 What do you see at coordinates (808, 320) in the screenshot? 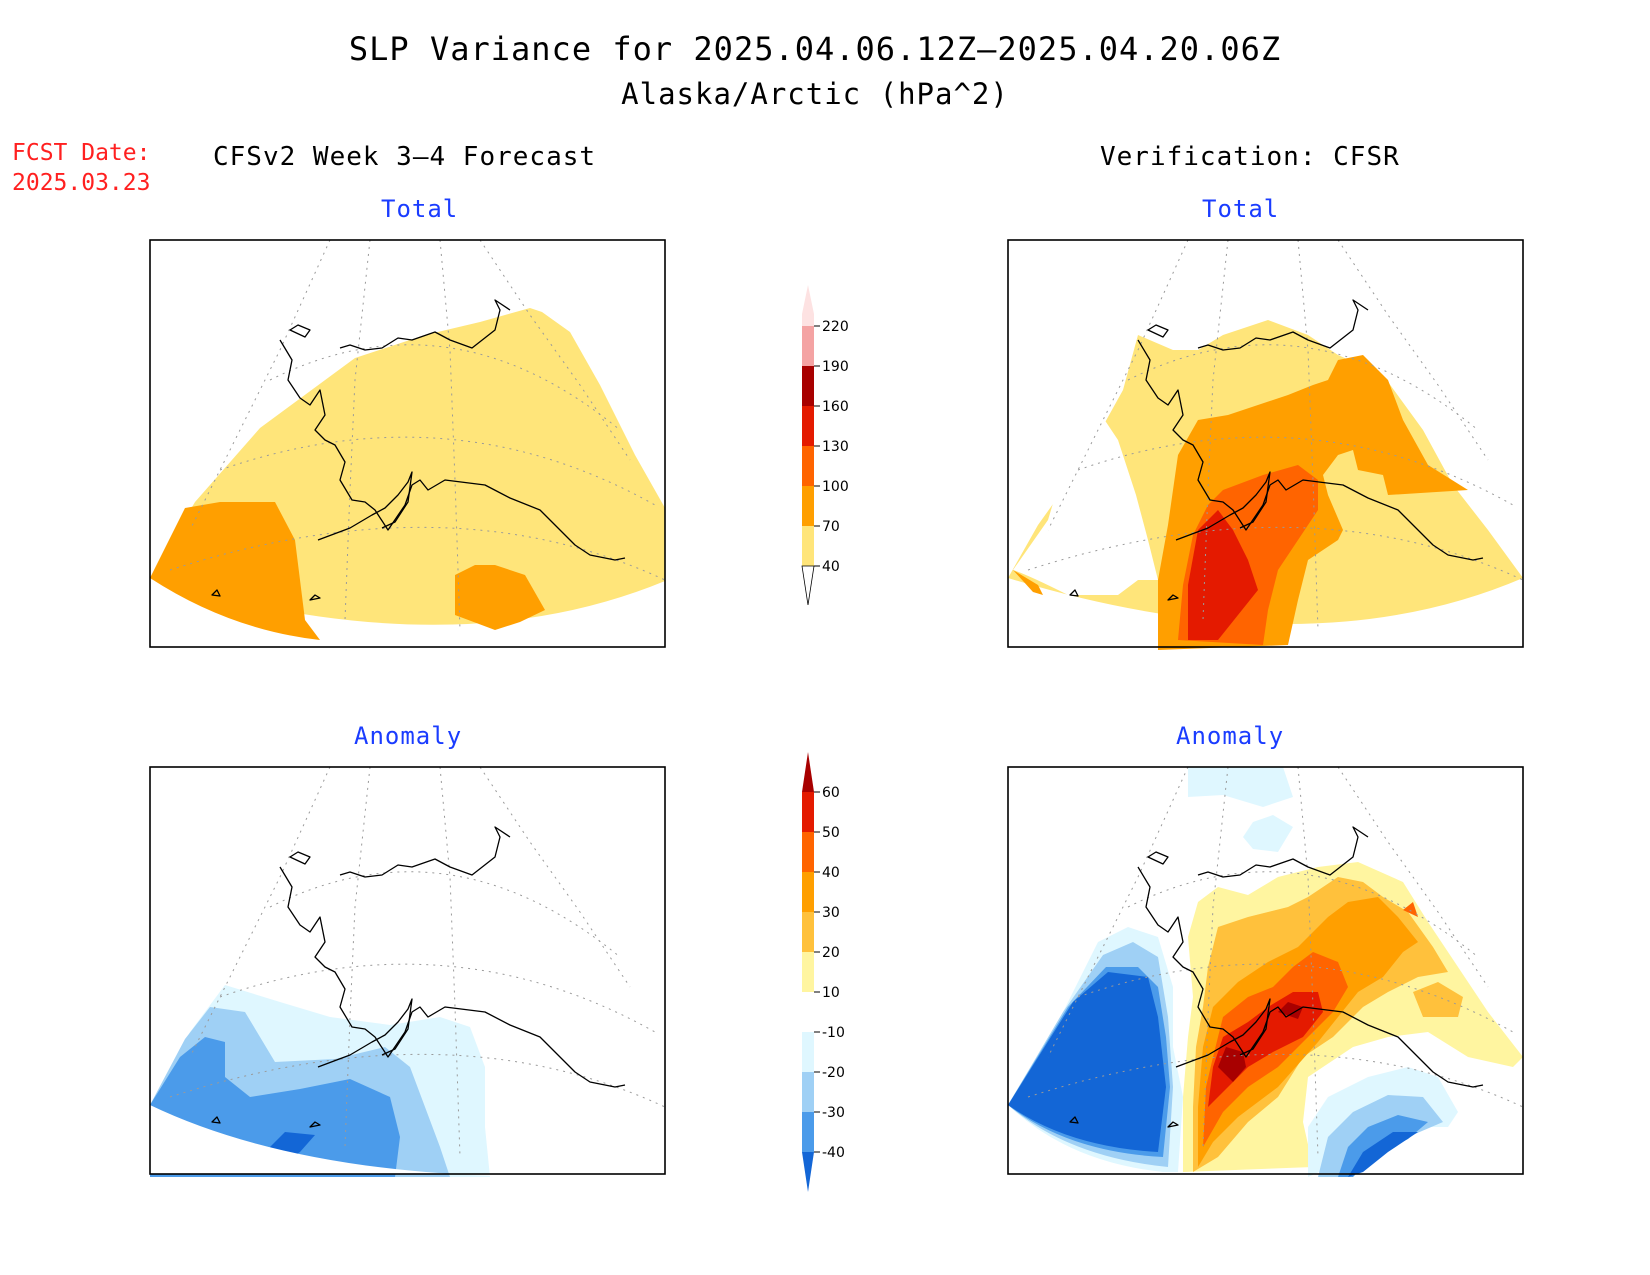
I see `total-colorbar-bin-220-plus` at bounding box center [808, 320].